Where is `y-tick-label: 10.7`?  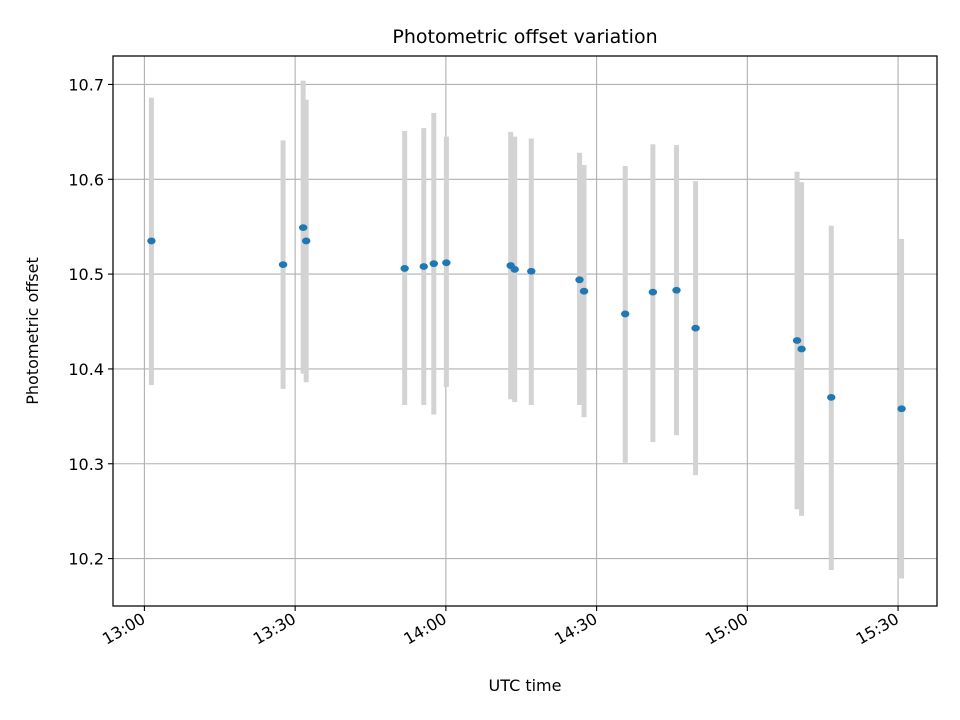 y-tick-label: 10.7 is located at coordinates (86, 84).